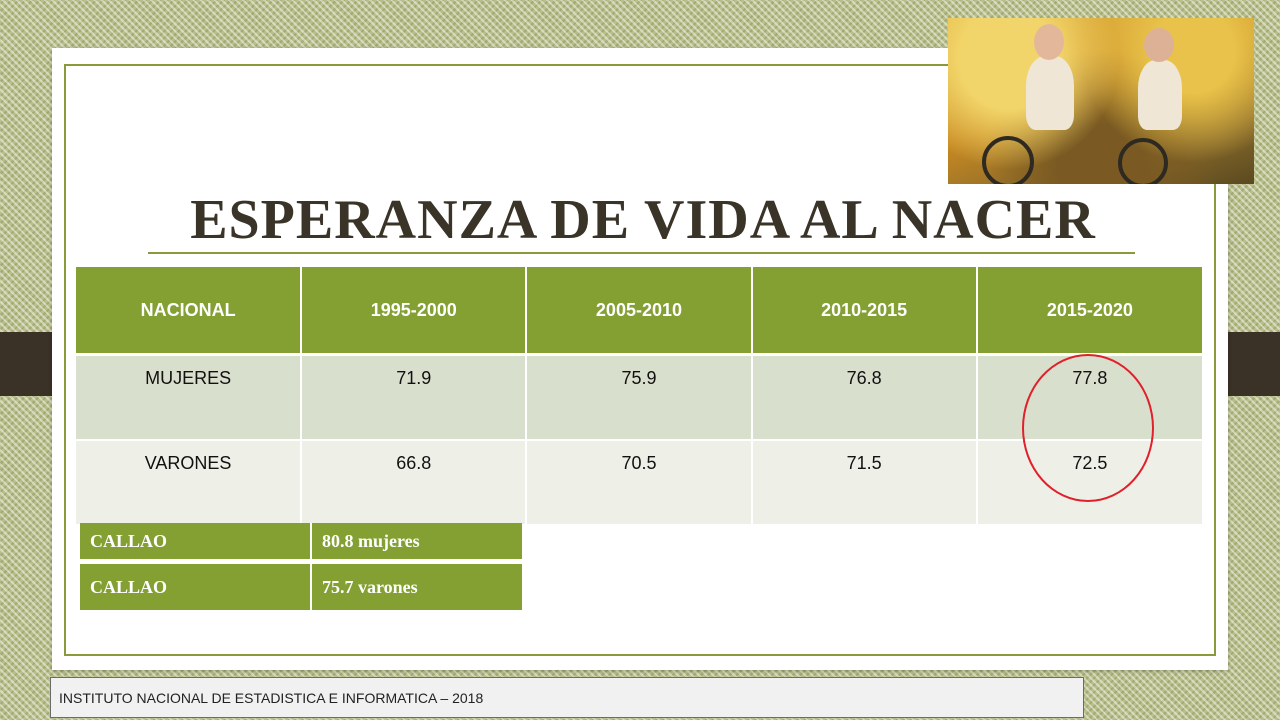 This screenshot has width=1280, height=720. I want to click on table-cell: 66.8, so click(414, 483).